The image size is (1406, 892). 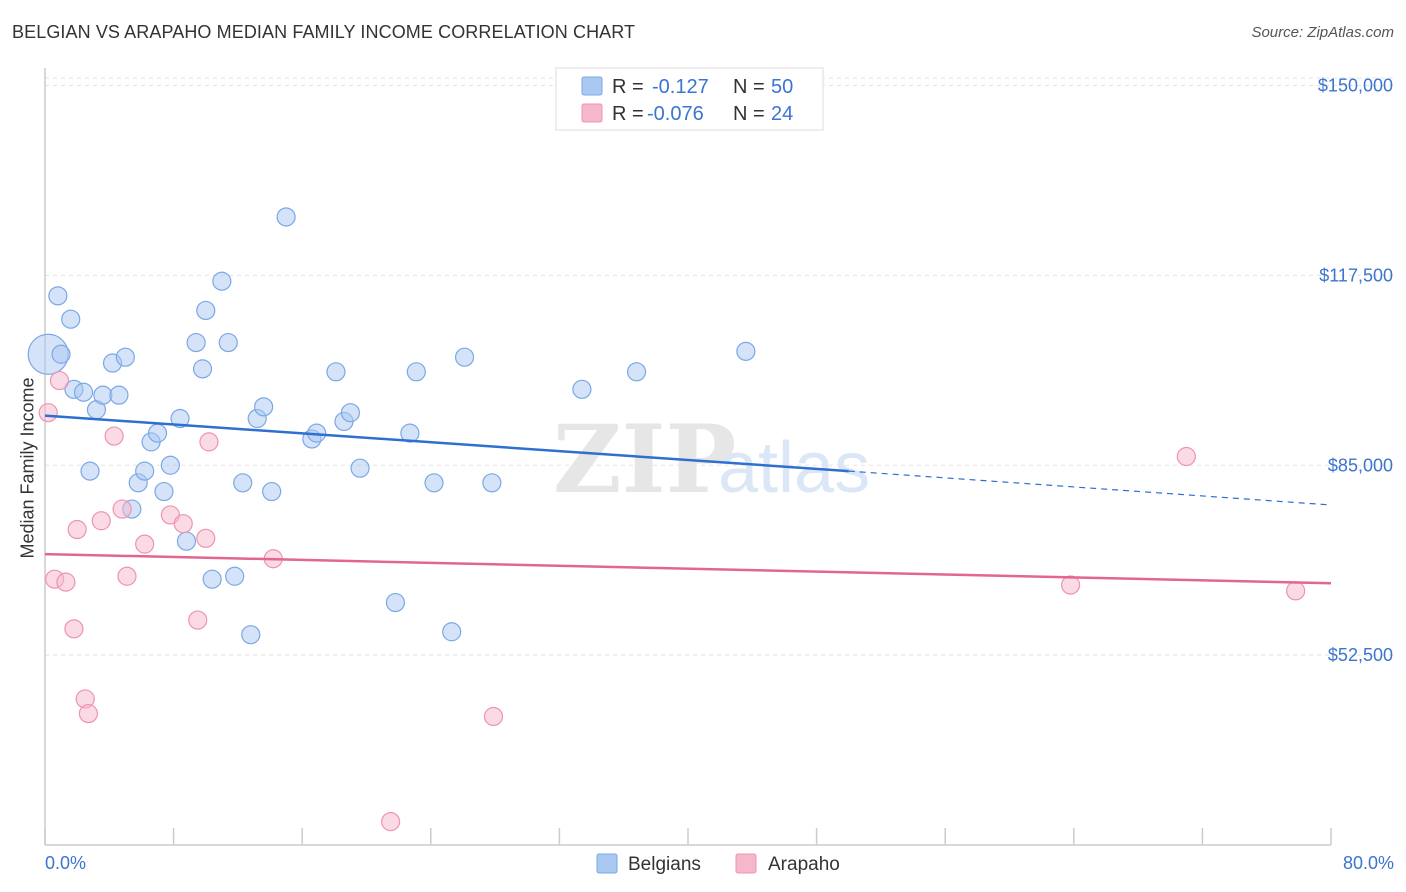 I want to click on legend-r-label-arapaho: R =, so click(x=628, y=114).